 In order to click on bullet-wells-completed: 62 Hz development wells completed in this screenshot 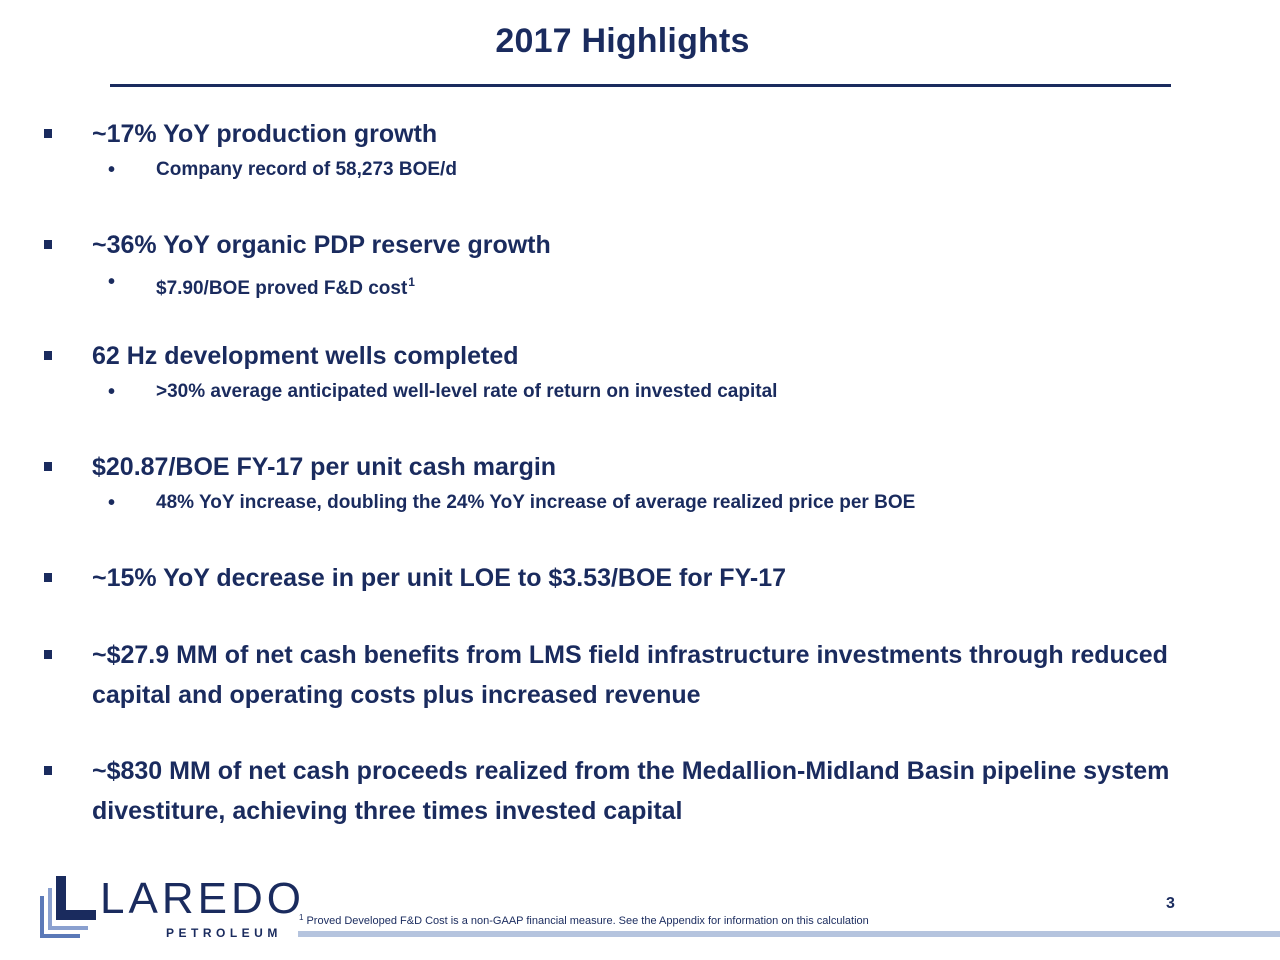, I will do `click(638, 356)`.